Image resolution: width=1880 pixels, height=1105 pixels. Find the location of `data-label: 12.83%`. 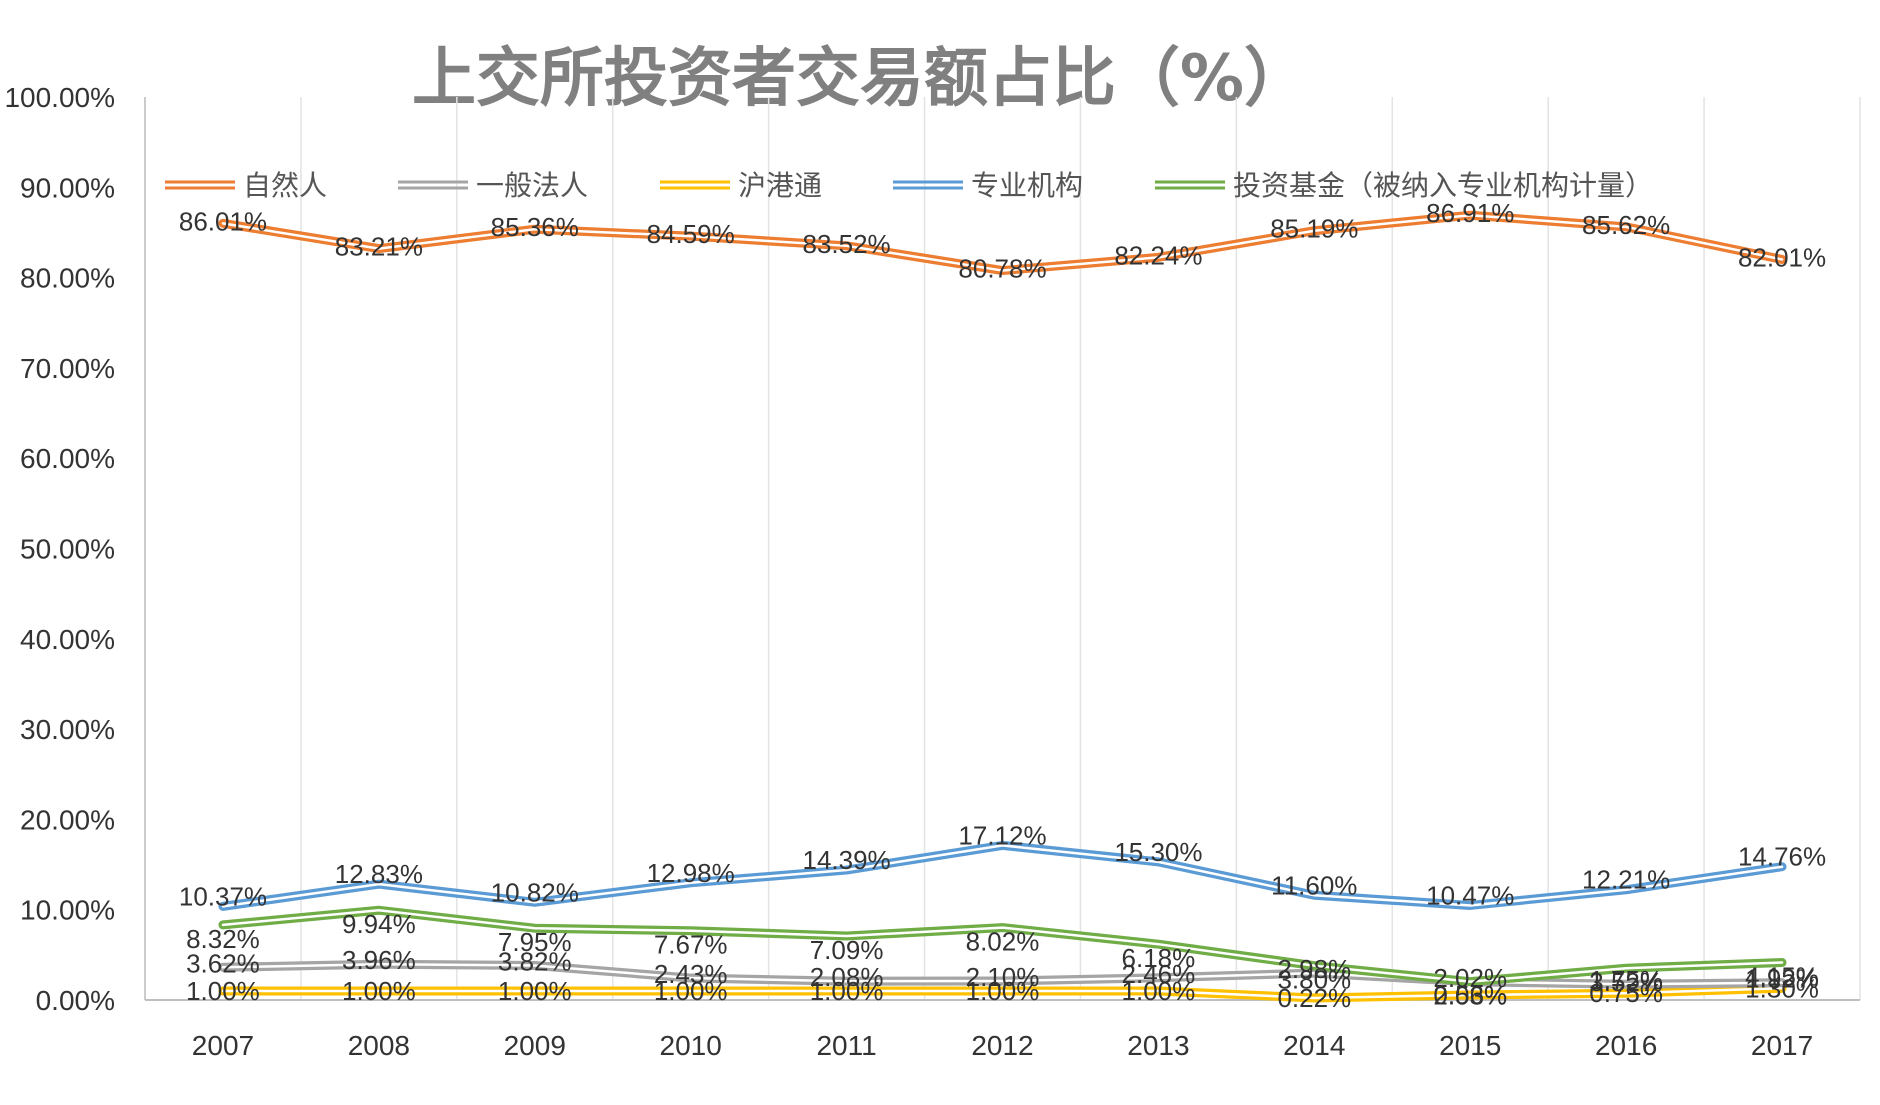

data-label: 12.83% is located at coordinates (379, 874).